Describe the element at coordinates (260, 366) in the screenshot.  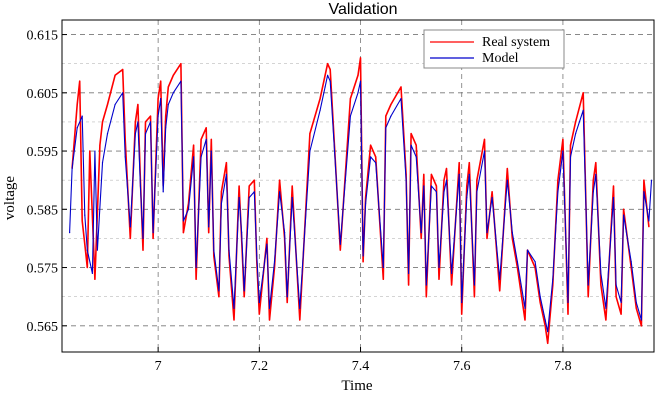
I see `x-tick-label: 7.2` at that location.